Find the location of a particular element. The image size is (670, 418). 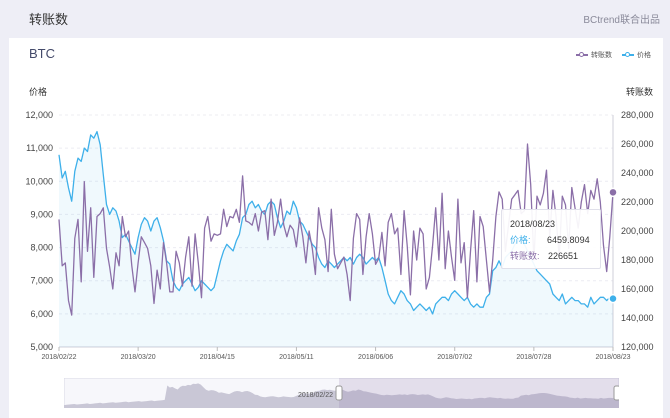

tooltip: 2018/08/23 价格: 6459.8094 转账数: 226651 is located at coordinates (551, 239).